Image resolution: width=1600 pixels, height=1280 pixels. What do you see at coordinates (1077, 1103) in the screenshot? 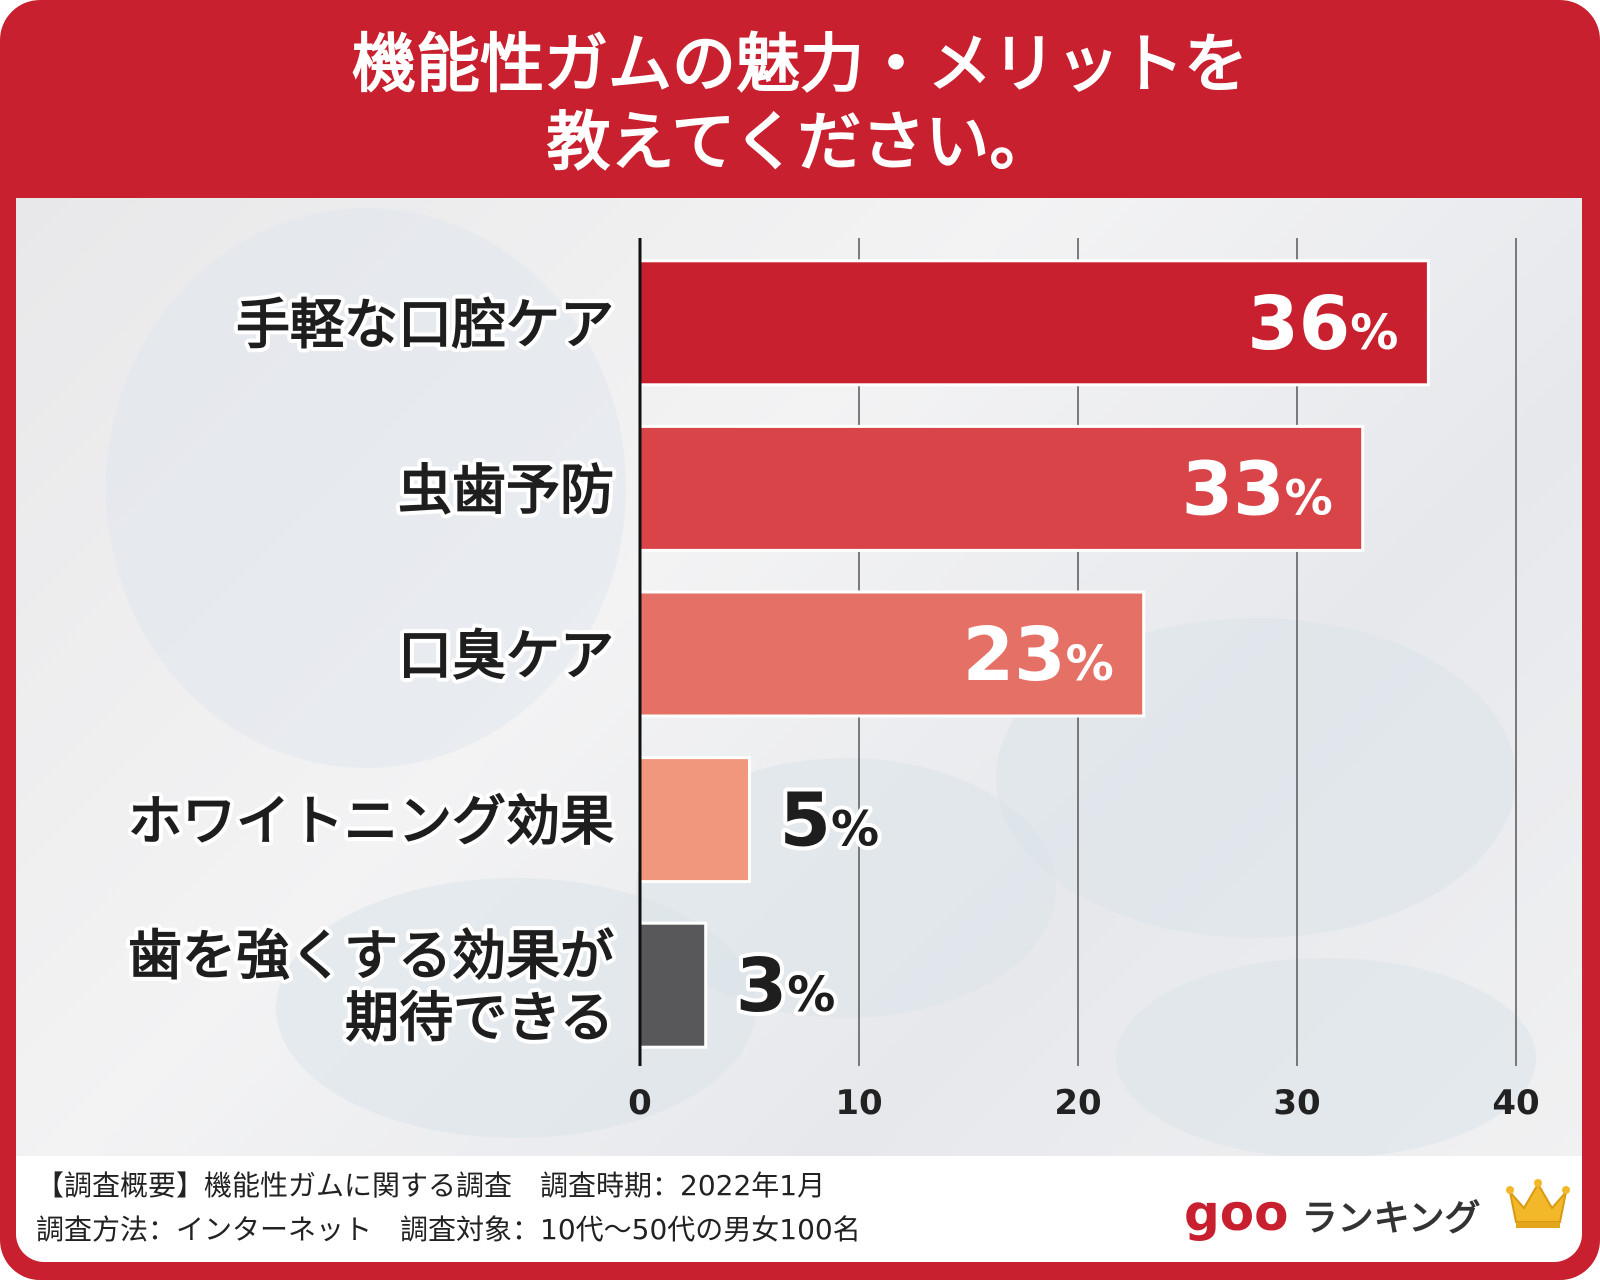
I see `x-tick-label: 20` at bounding box center [1077, 1103].